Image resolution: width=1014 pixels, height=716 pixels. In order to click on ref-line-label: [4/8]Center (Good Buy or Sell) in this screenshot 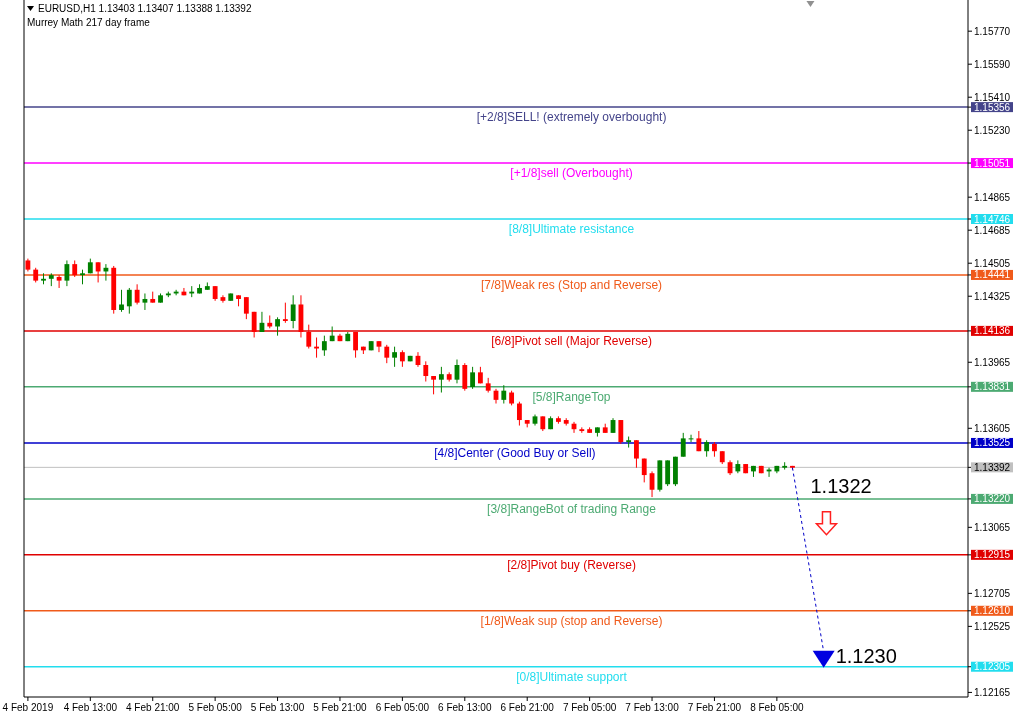, I will do `click(515, 452)`.